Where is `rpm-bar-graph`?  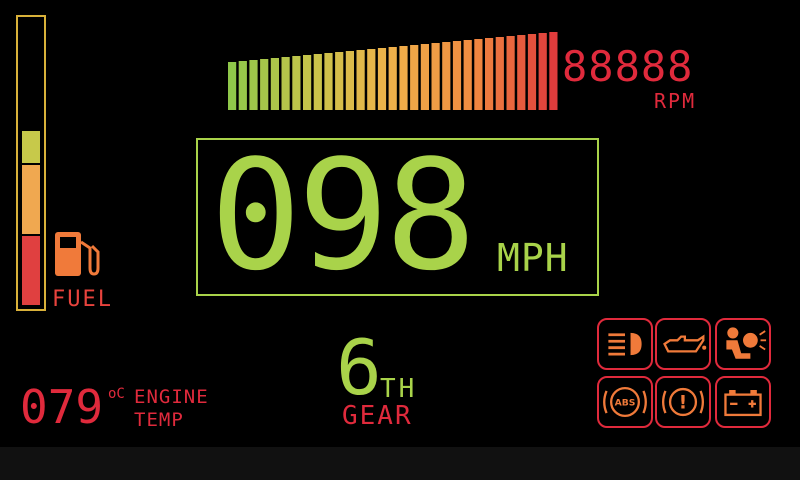 rpm-bar-graph is located at coordinates (393, 71).